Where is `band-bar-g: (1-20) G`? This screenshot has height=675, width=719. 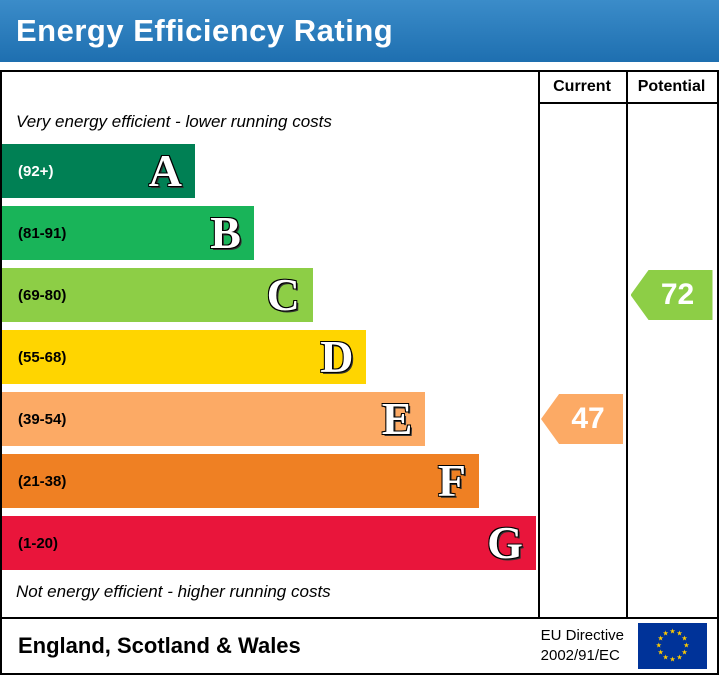 band-bar-g: (1-20) G is located at coordinates (269, 543).